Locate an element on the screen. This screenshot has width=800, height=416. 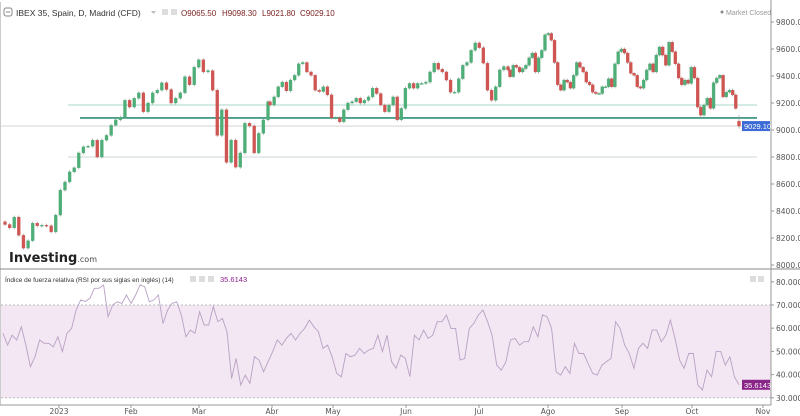
rsi-value-label-box is located at coordinates (756, 384).